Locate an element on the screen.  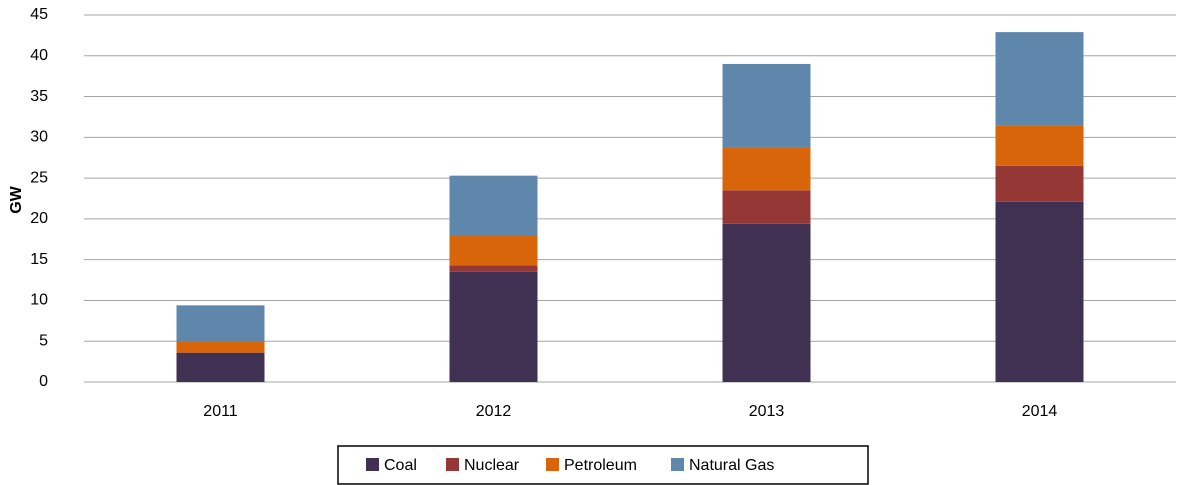
legend-box is located at coordinates (603, 465).